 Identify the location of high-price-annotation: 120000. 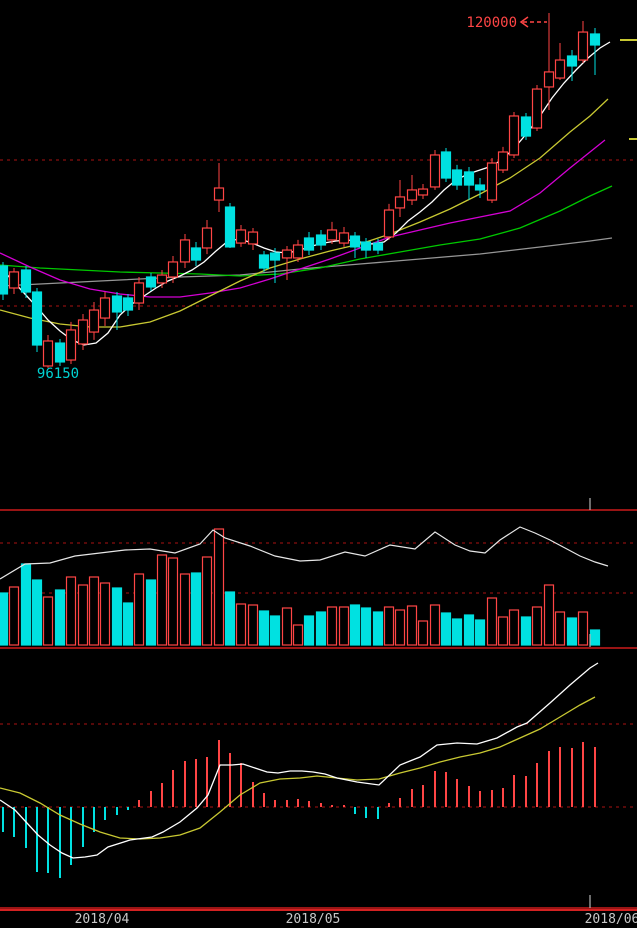
(506, 23).